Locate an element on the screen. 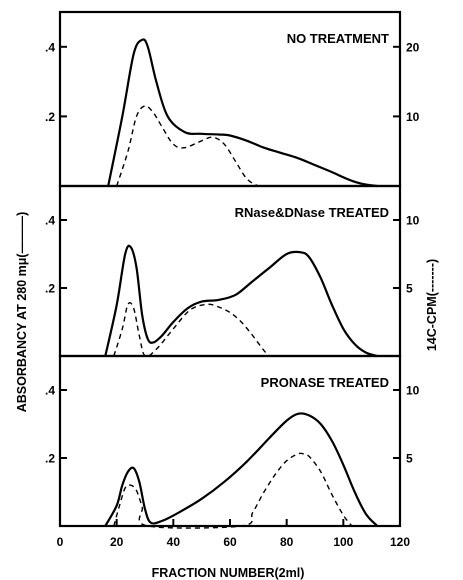 The image size is (463, 580). panel-title: NO TREATMENT is located at coordinates (338, 38).